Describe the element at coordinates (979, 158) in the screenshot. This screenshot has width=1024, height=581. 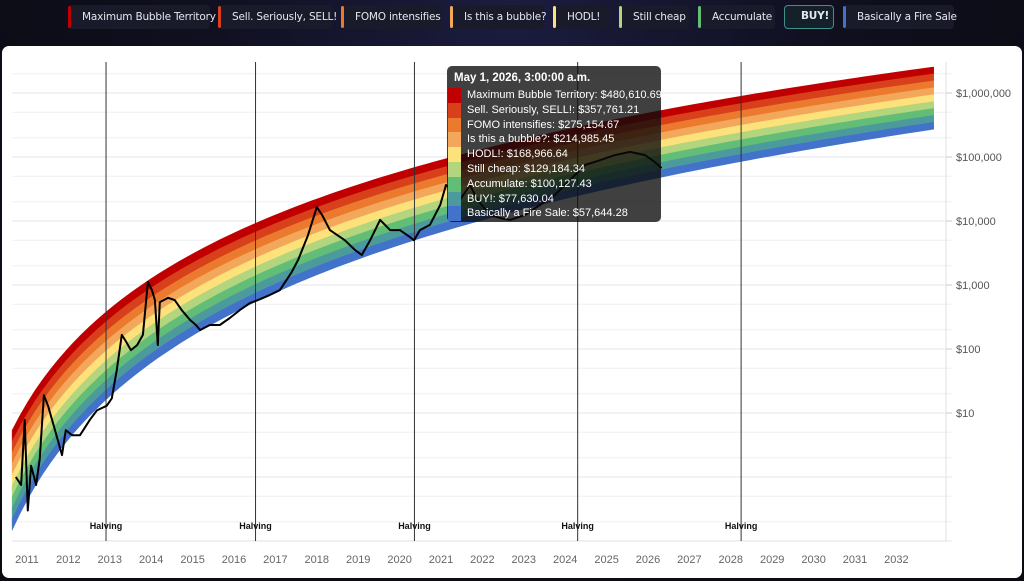
I see `y-tick-label: $100,000` at that location.